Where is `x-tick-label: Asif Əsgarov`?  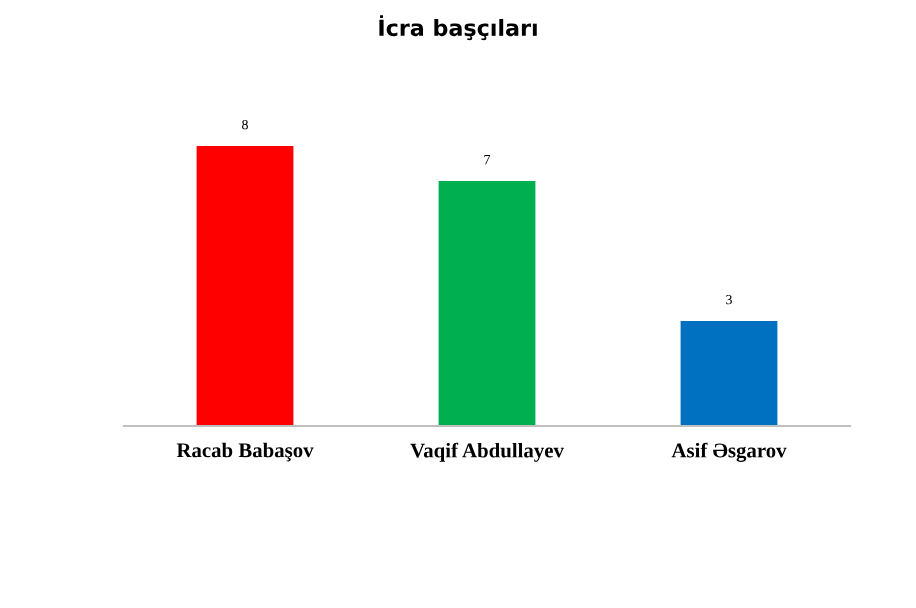
x-tick-label: Asif Əsgarov is located at coordinates (729, 452).